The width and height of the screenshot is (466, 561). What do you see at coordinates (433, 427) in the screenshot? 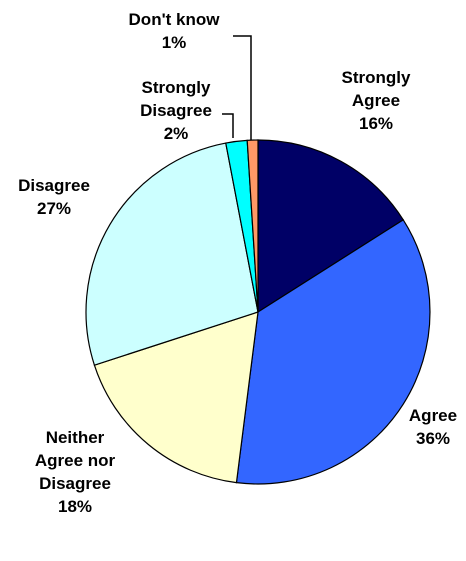
I see `label-agree: Agree 36%` at bounding box center [433, 427].